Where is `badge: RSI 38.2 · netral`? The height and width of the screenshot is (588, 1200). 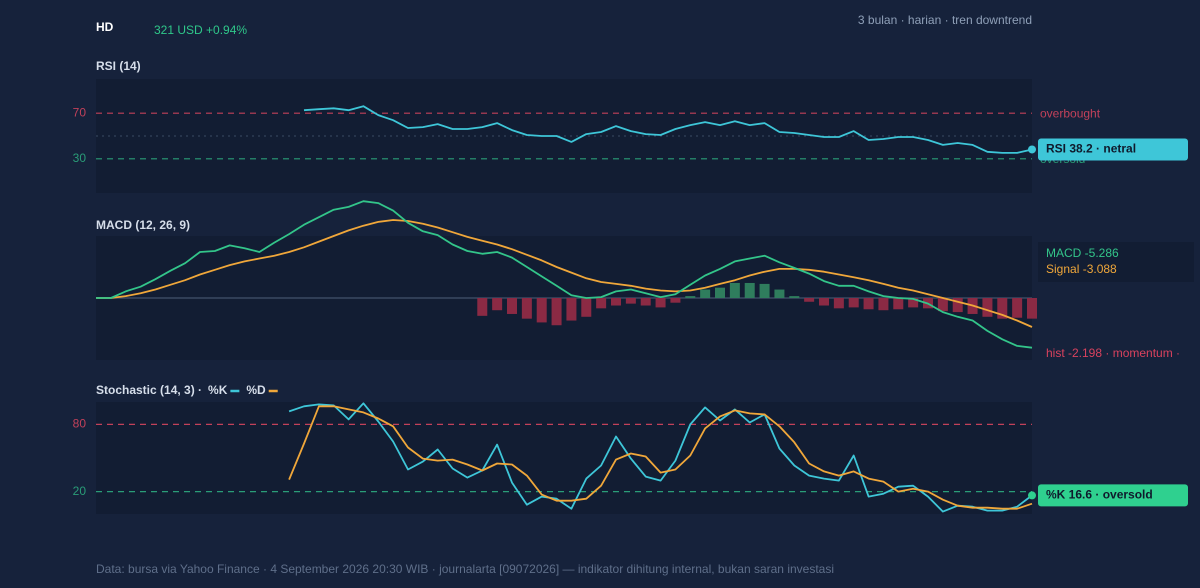
badge: RSI 38.2 · netral is located at coordinates (1091, 149).